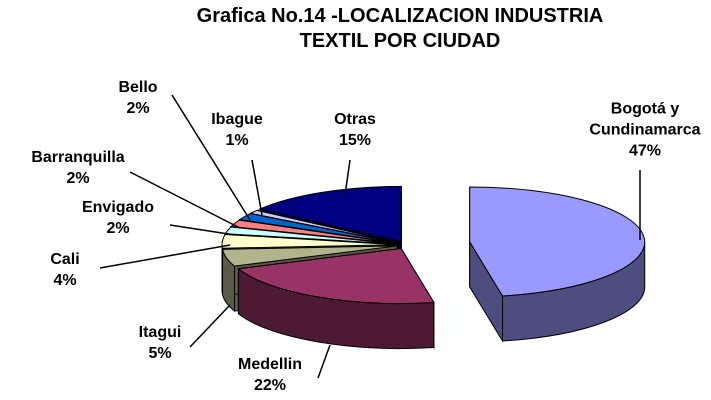  I want to click on label-name: Ibague, so click(237, 119).